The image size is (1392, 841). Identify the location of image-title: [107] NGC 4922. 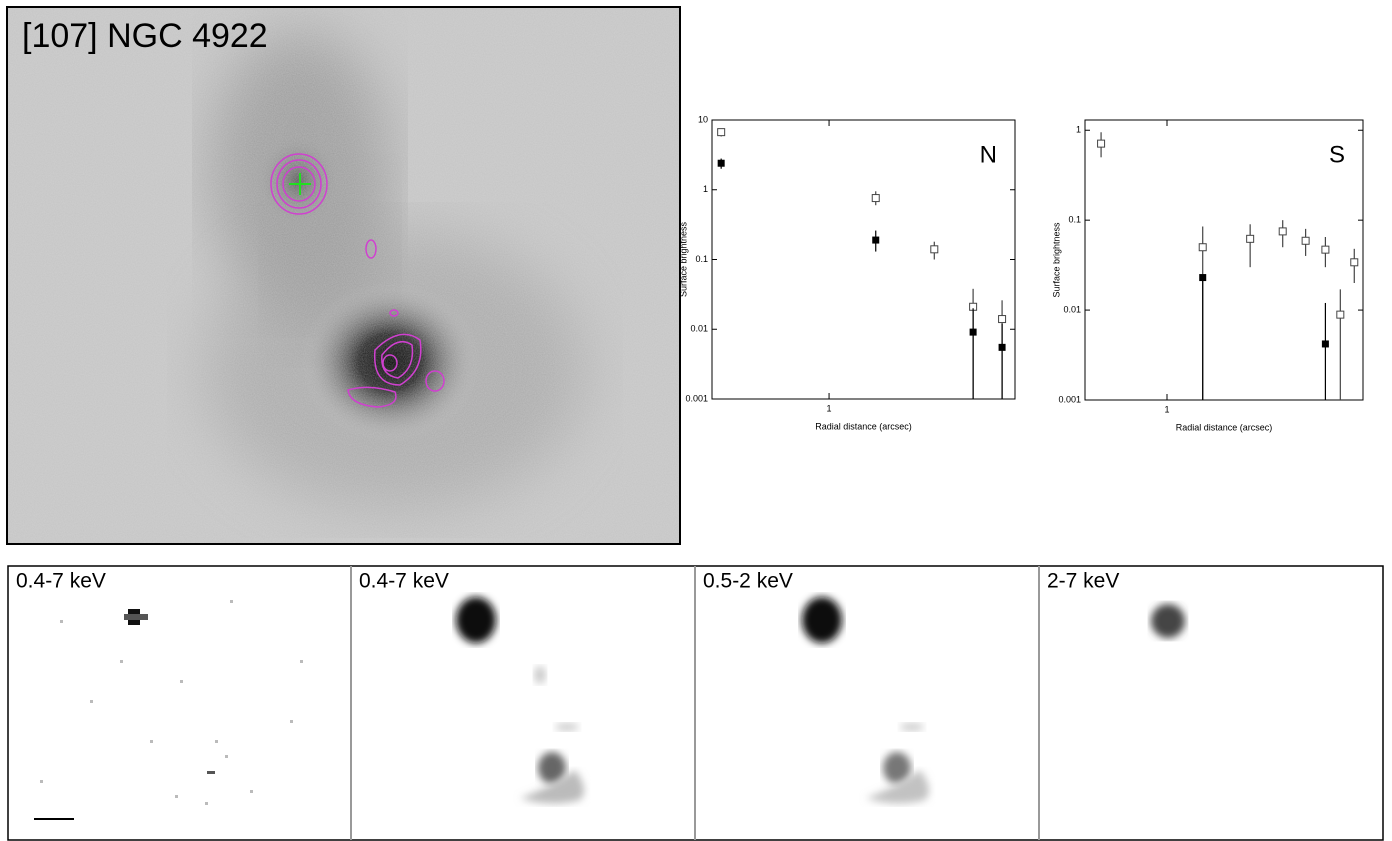
(145, 36).